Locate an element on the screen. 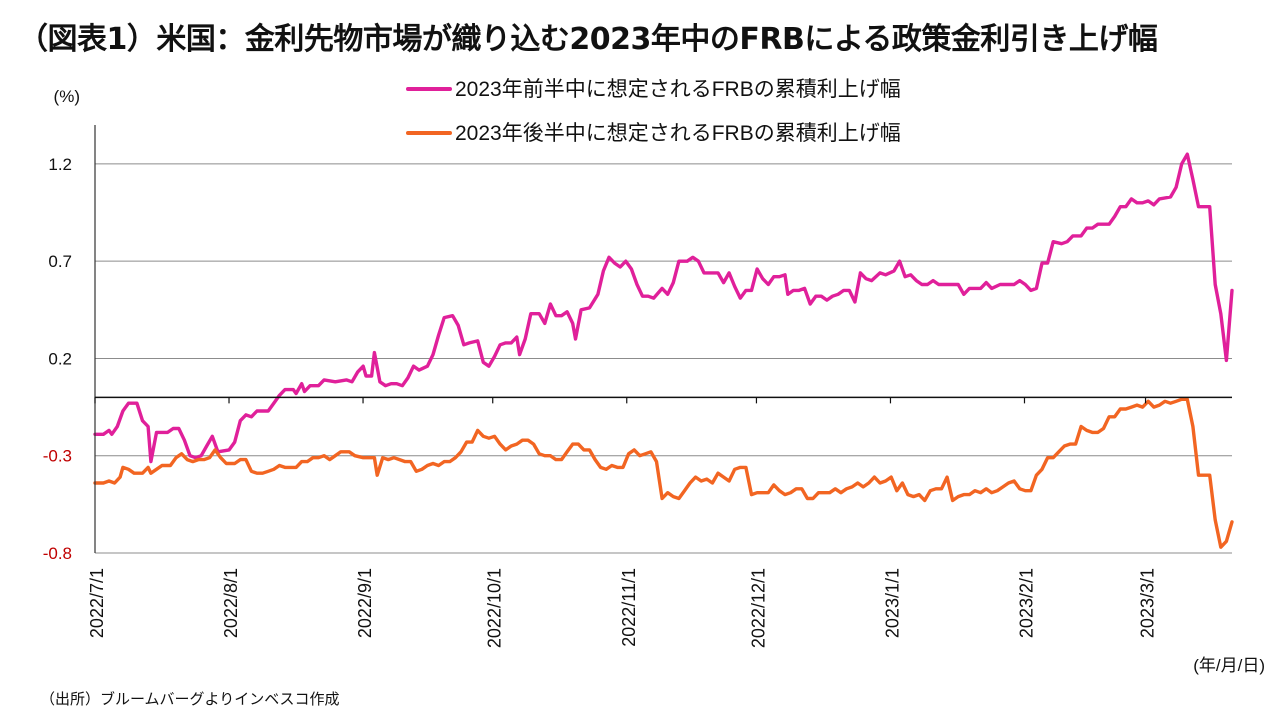 This screenshot has height=720, width=1280. x-tick-label: 2023/1/1 is located at coordinates (892, 603).